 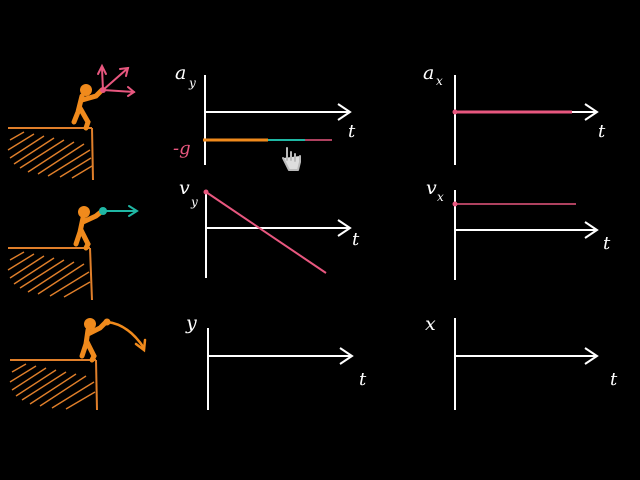 What do you see at coordinates (266, 232) in the screenshot?
I see `vy-line` at bounding box center [266, 232].